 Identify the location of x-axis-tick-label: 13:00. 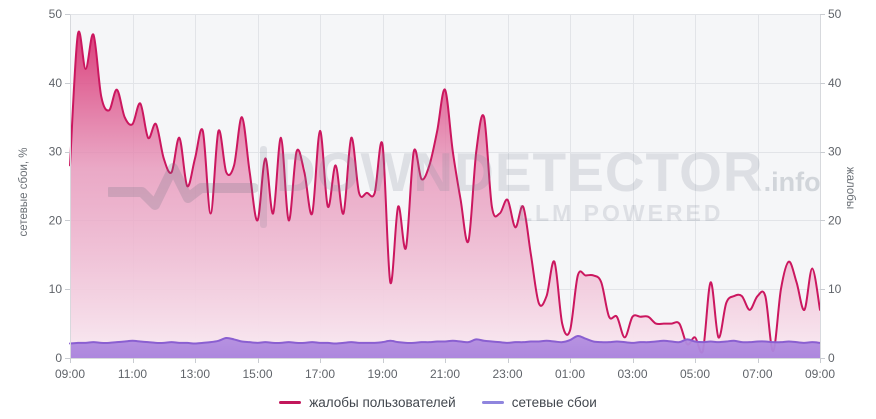
(195, 374).